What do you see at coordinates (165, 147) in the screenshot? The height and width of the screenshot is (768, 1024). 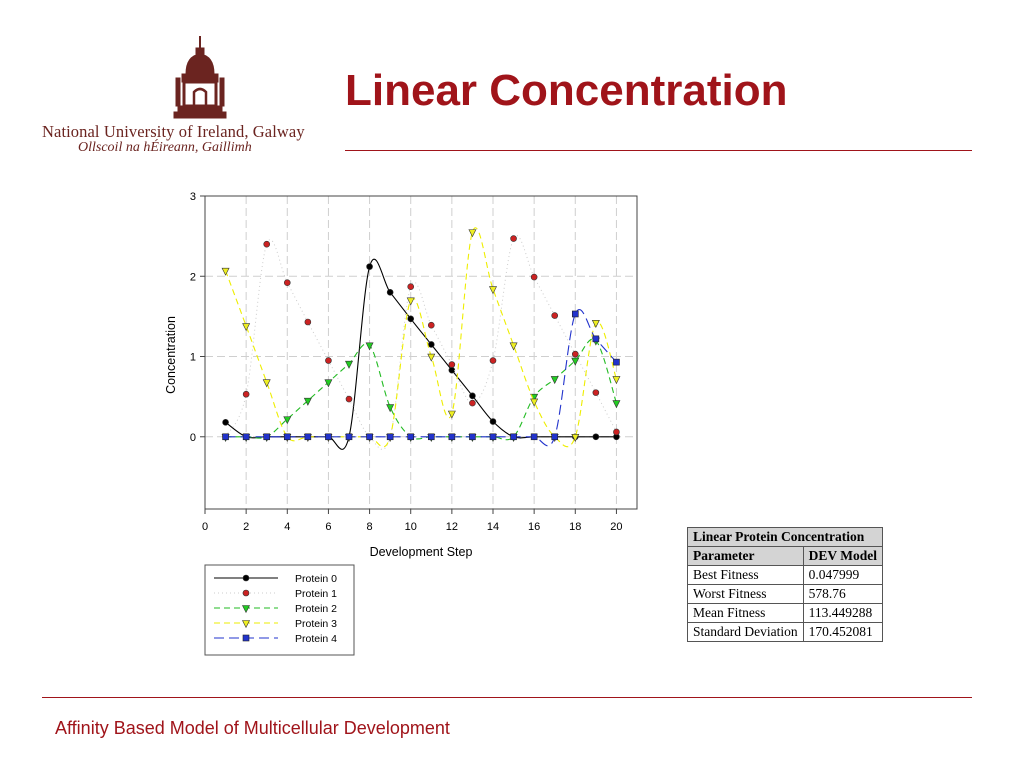 I see `university-name-irish: Ollscoil na hÉireann, Gaillimh` at bounding box center [165, 147].